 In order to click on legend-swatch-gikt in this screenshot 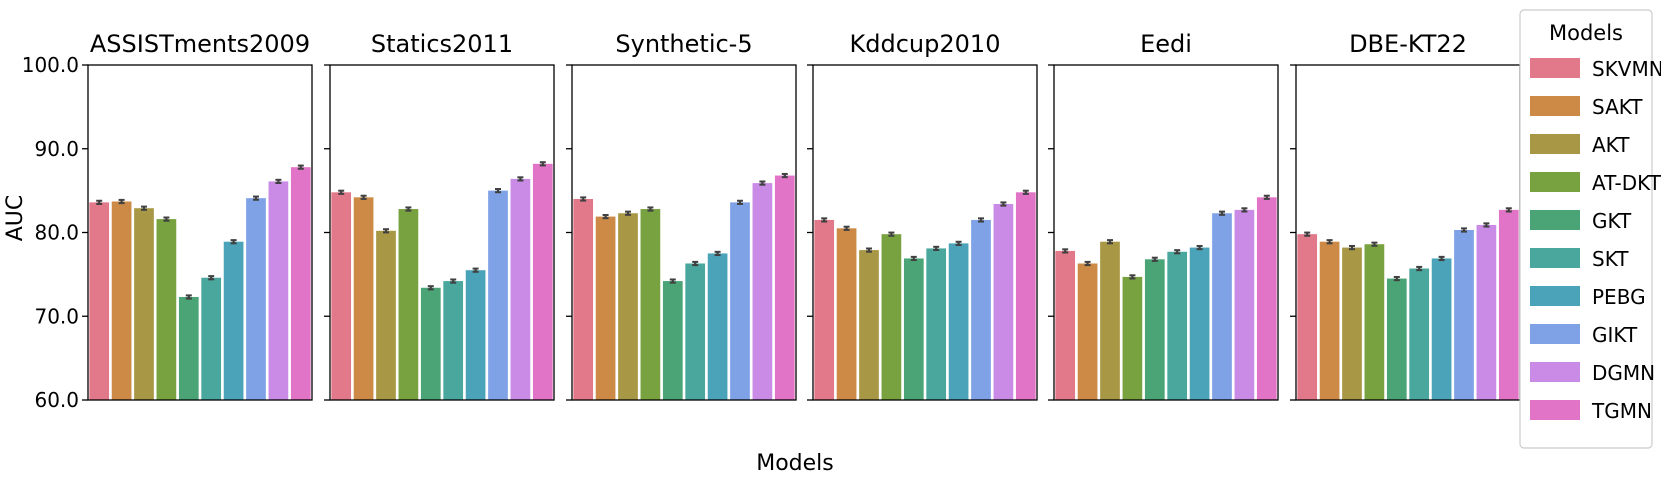, I will do `click(1555, 334)`.